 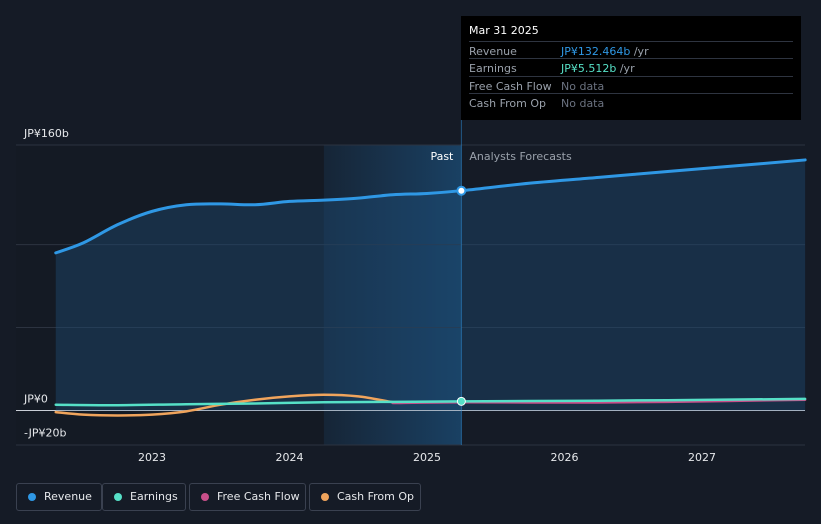 I want to click on legend-label: Cash From Op, so click(x=376, y=496).